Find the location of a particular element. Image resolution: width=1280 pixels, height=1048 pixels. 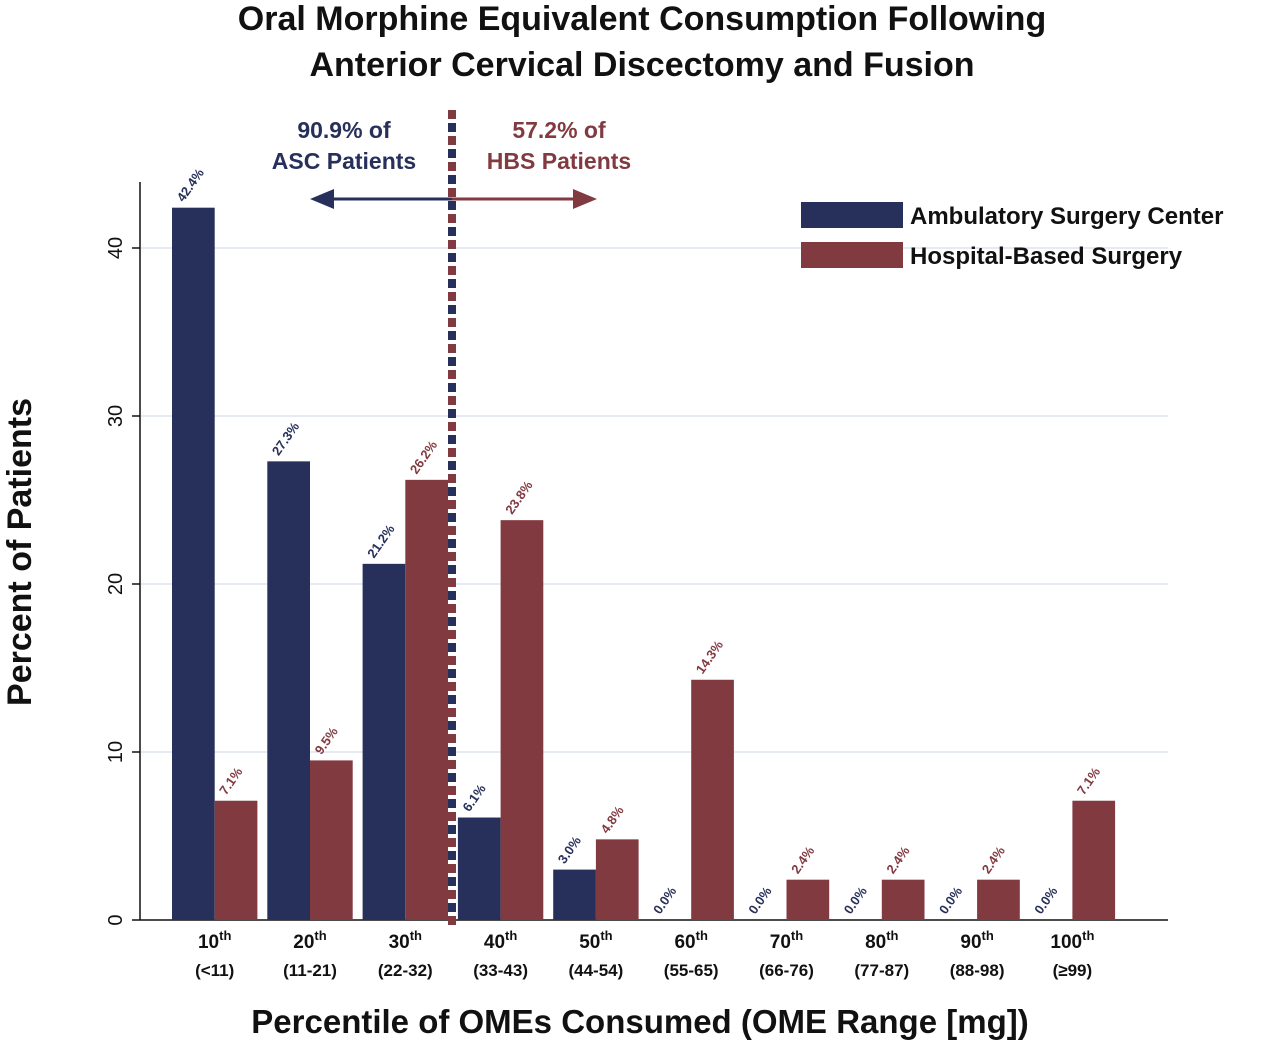

category-percentile: 80 is located at coordinates (875, 942).